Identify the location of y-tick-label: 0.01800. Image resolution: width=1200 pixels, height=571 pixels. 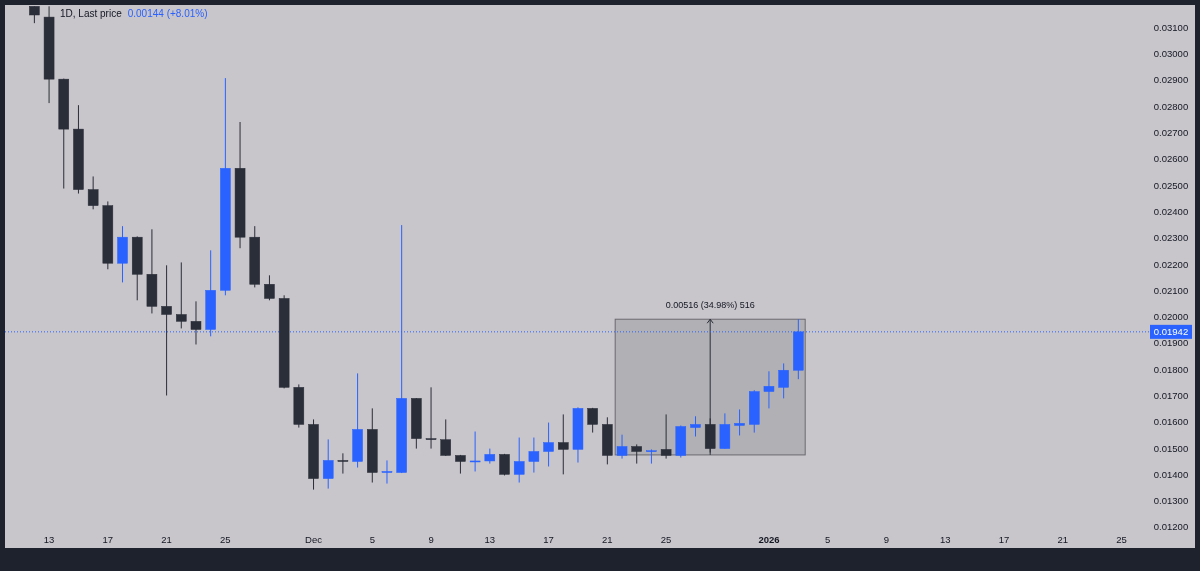
(1171, 369).